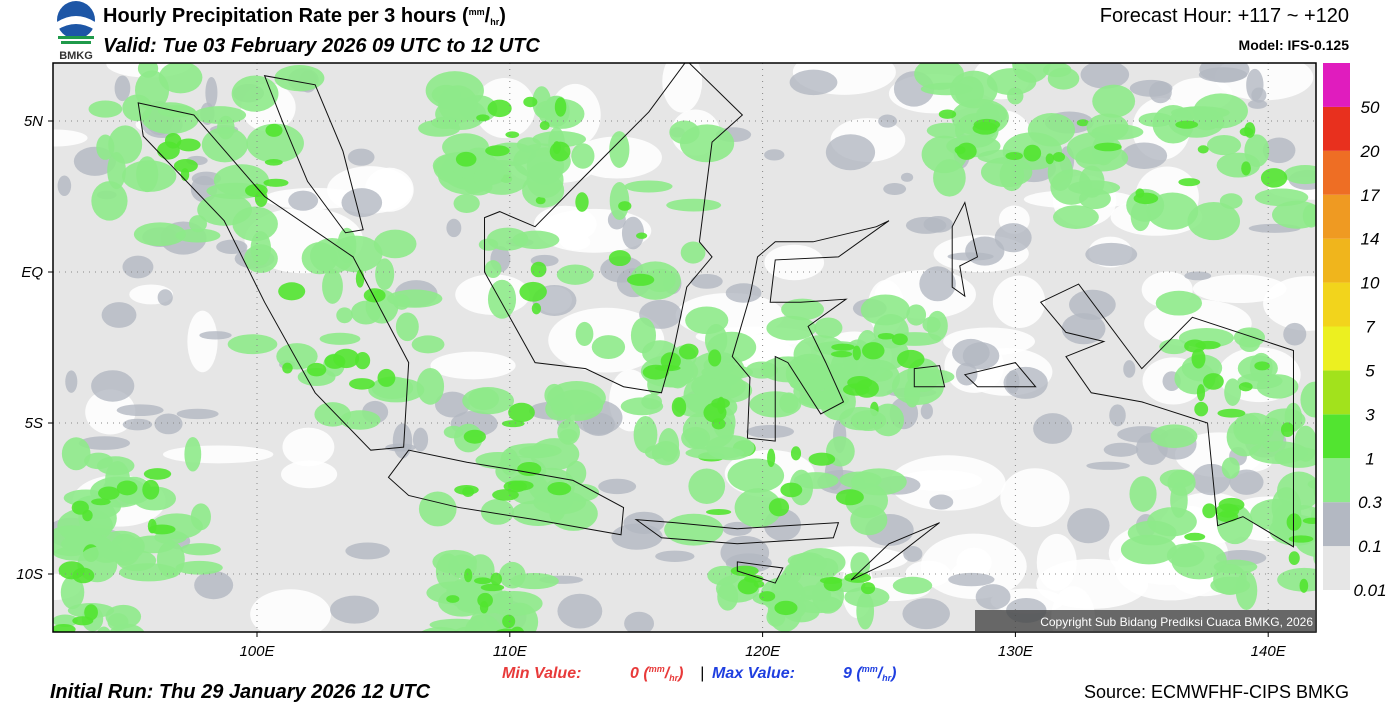  Describe the element at coordinates (32, 272) in the screenshot. I see `lat-label: EQ` at that location.